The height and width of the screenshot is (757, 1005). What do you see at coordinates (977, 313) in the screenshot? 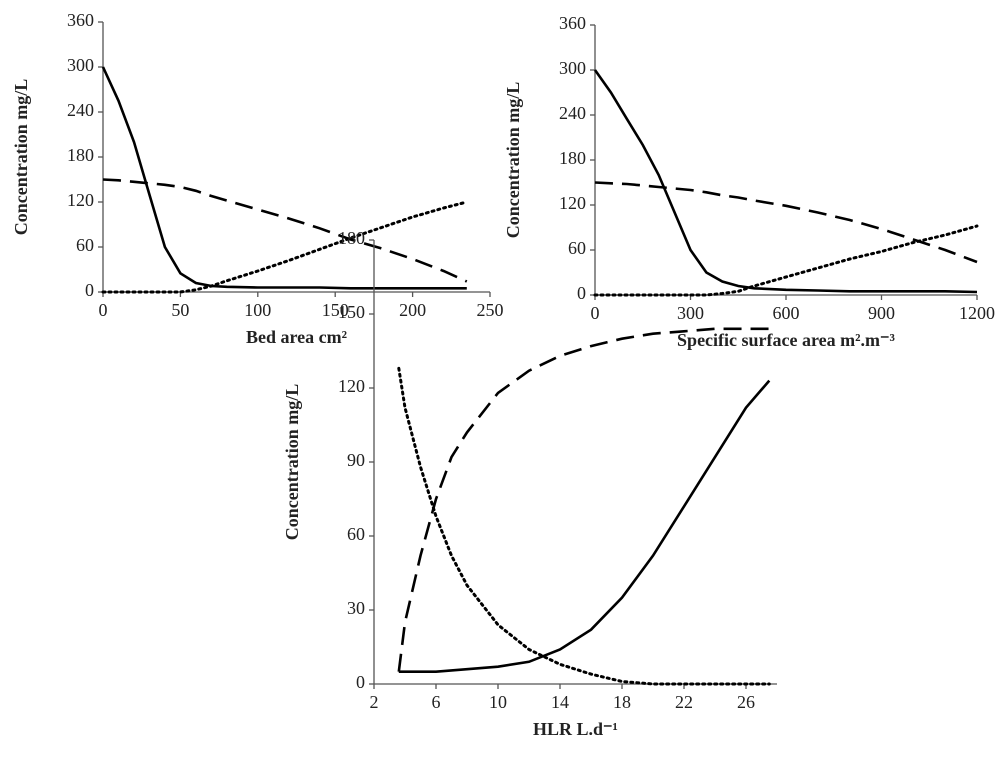
I see `x-tick-label: 1200` at bounding box center [977, 313].